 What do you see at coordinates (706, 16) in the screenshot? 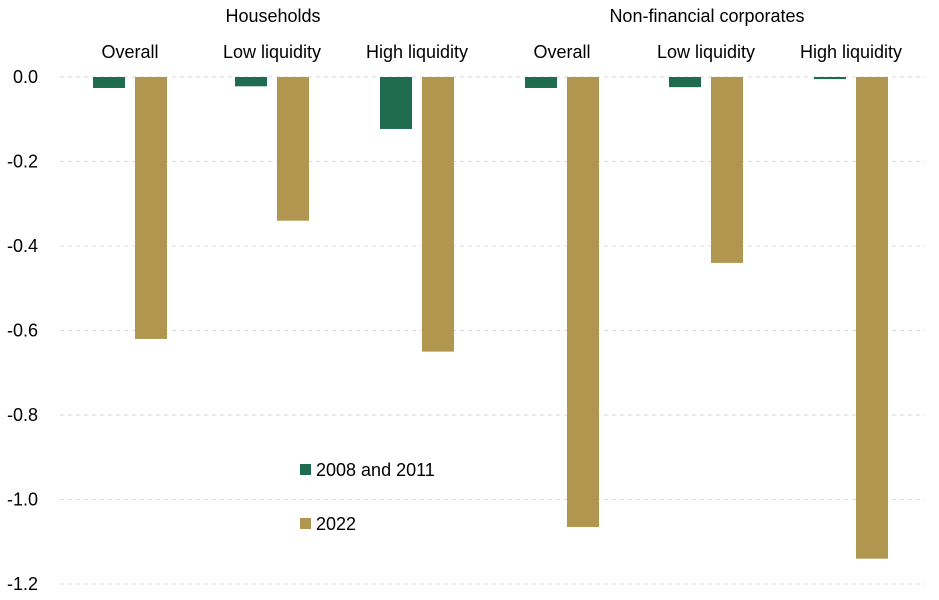
I see `group-label: Non-financial corporates` at bounding box center [706, 16].